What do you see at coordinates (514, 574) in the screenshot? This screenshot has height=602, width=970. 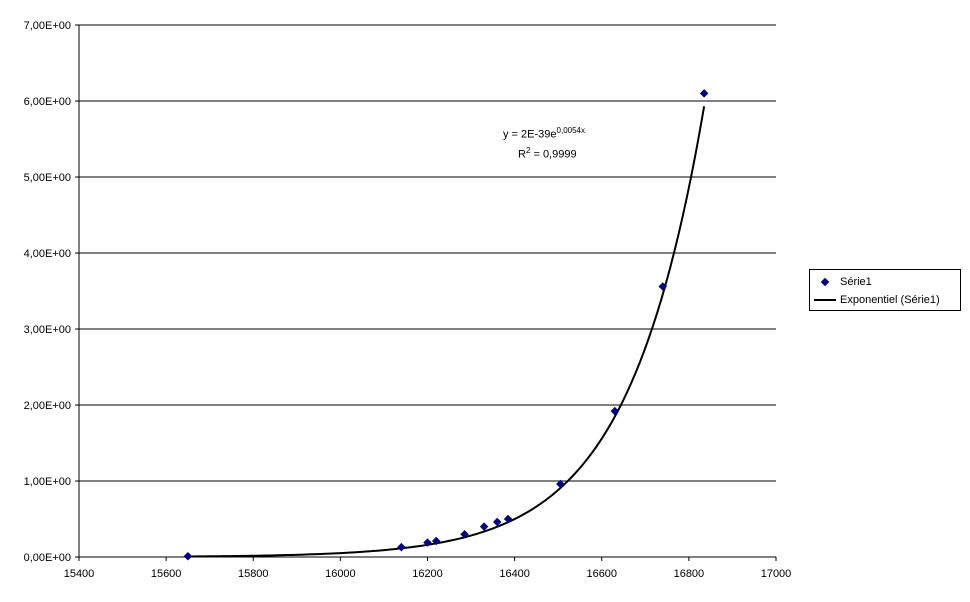 I see `x-tick-label: 16400` at bounding box center [514, 574].